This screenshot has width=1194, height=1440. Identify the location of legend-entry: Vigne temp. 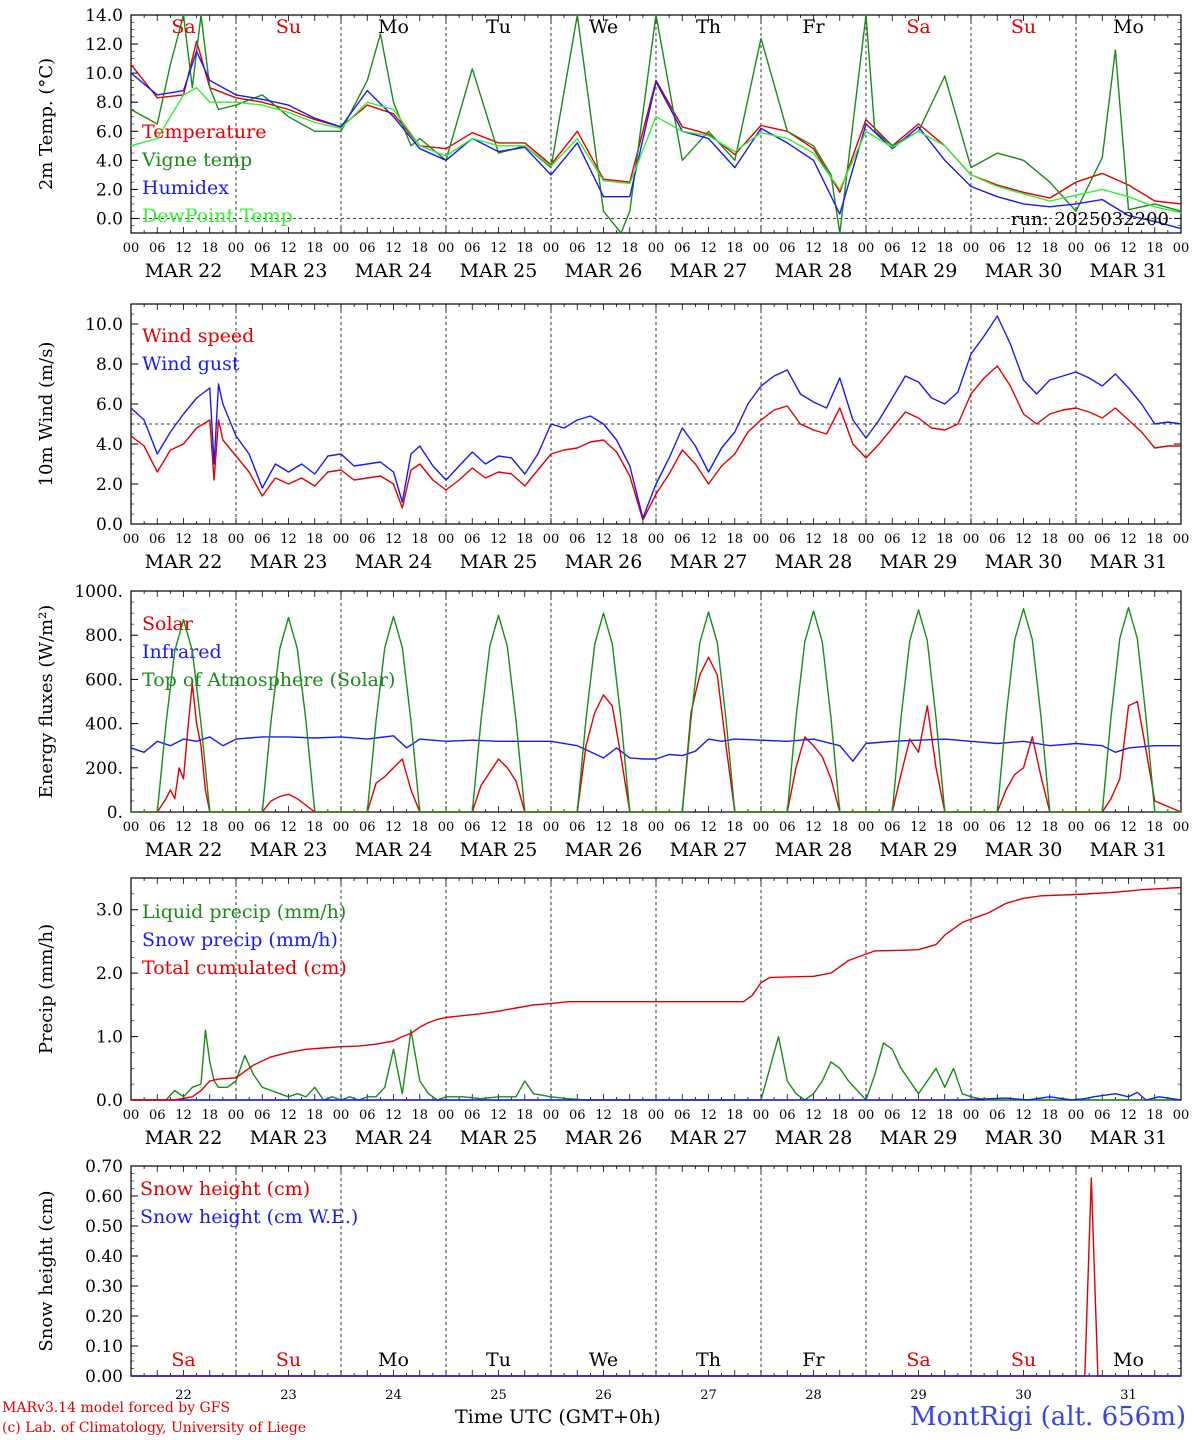
(196, 160).